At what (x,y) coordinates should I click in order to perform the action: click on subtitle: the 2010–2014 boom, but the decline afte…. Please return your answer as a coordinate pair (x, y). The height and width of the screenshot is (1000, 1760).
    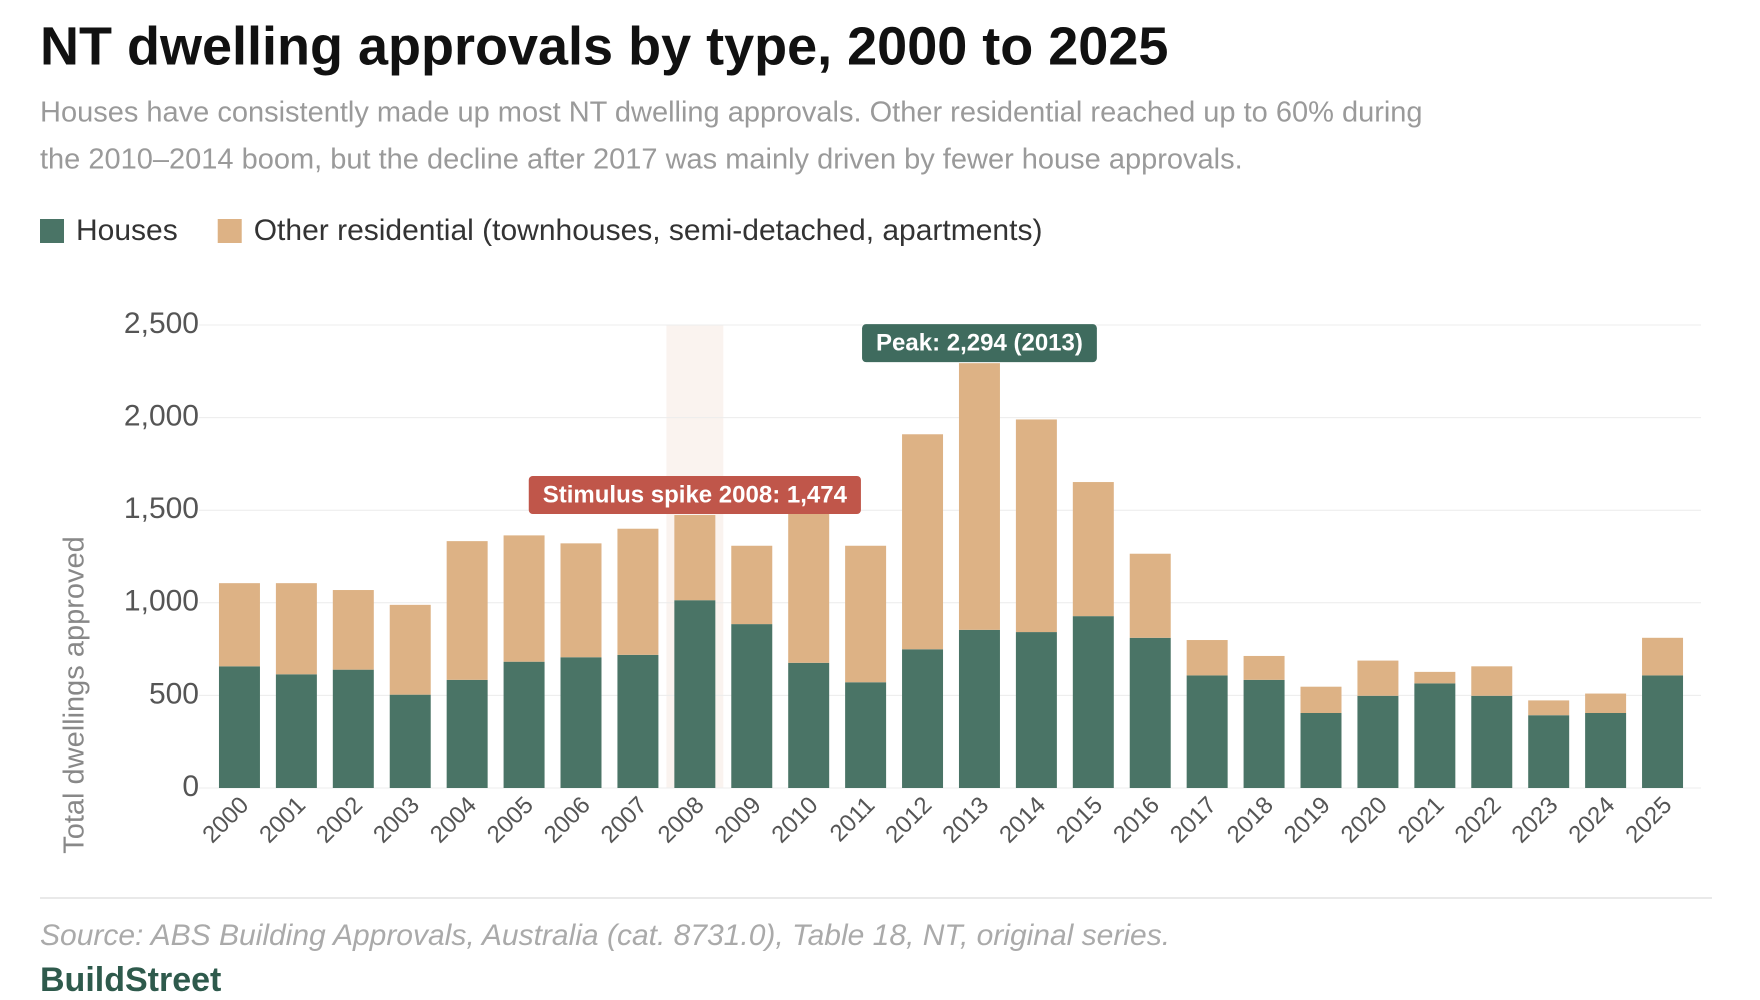
    Looking at the image, I should click on (641, 160).